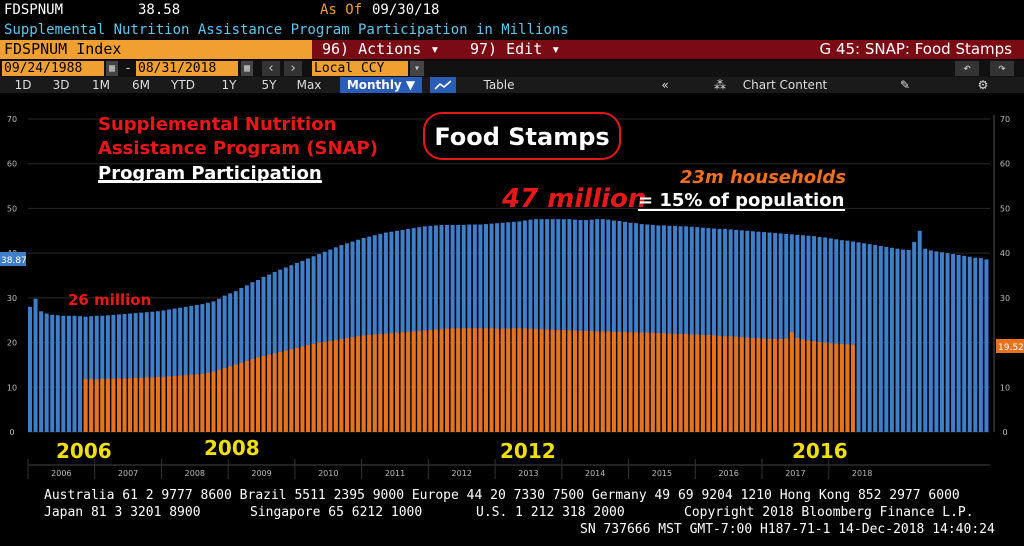 The height and width of the screenshot is (546, 1024). Describe the element at coordinates (785, 85) in the screenshot. I see `chart-content-button: Chart Content` at that location.